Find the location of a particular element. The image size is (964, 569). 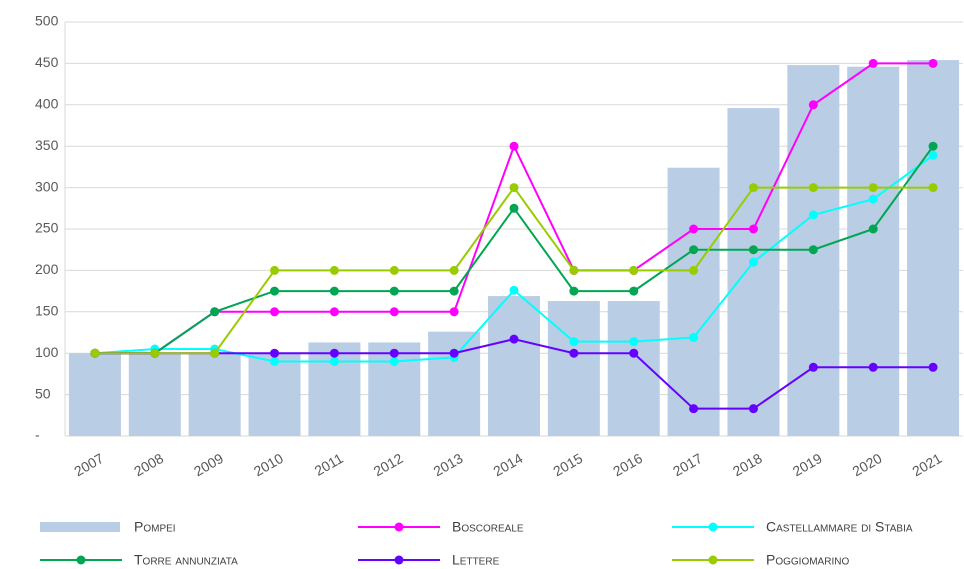

y-tick-label: 50 is located at coordinates (43, 393).